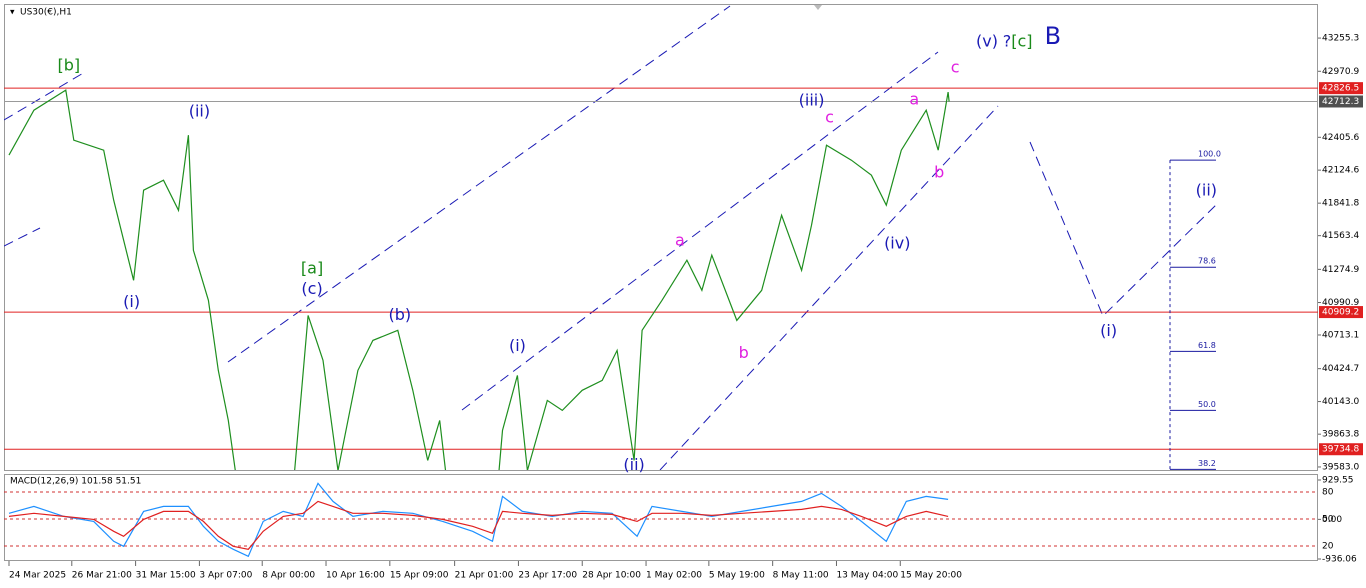 This screenshot has height=588, width=1366. I want to click on x-tick-label: 8 May 11:00, so click(801, 576).